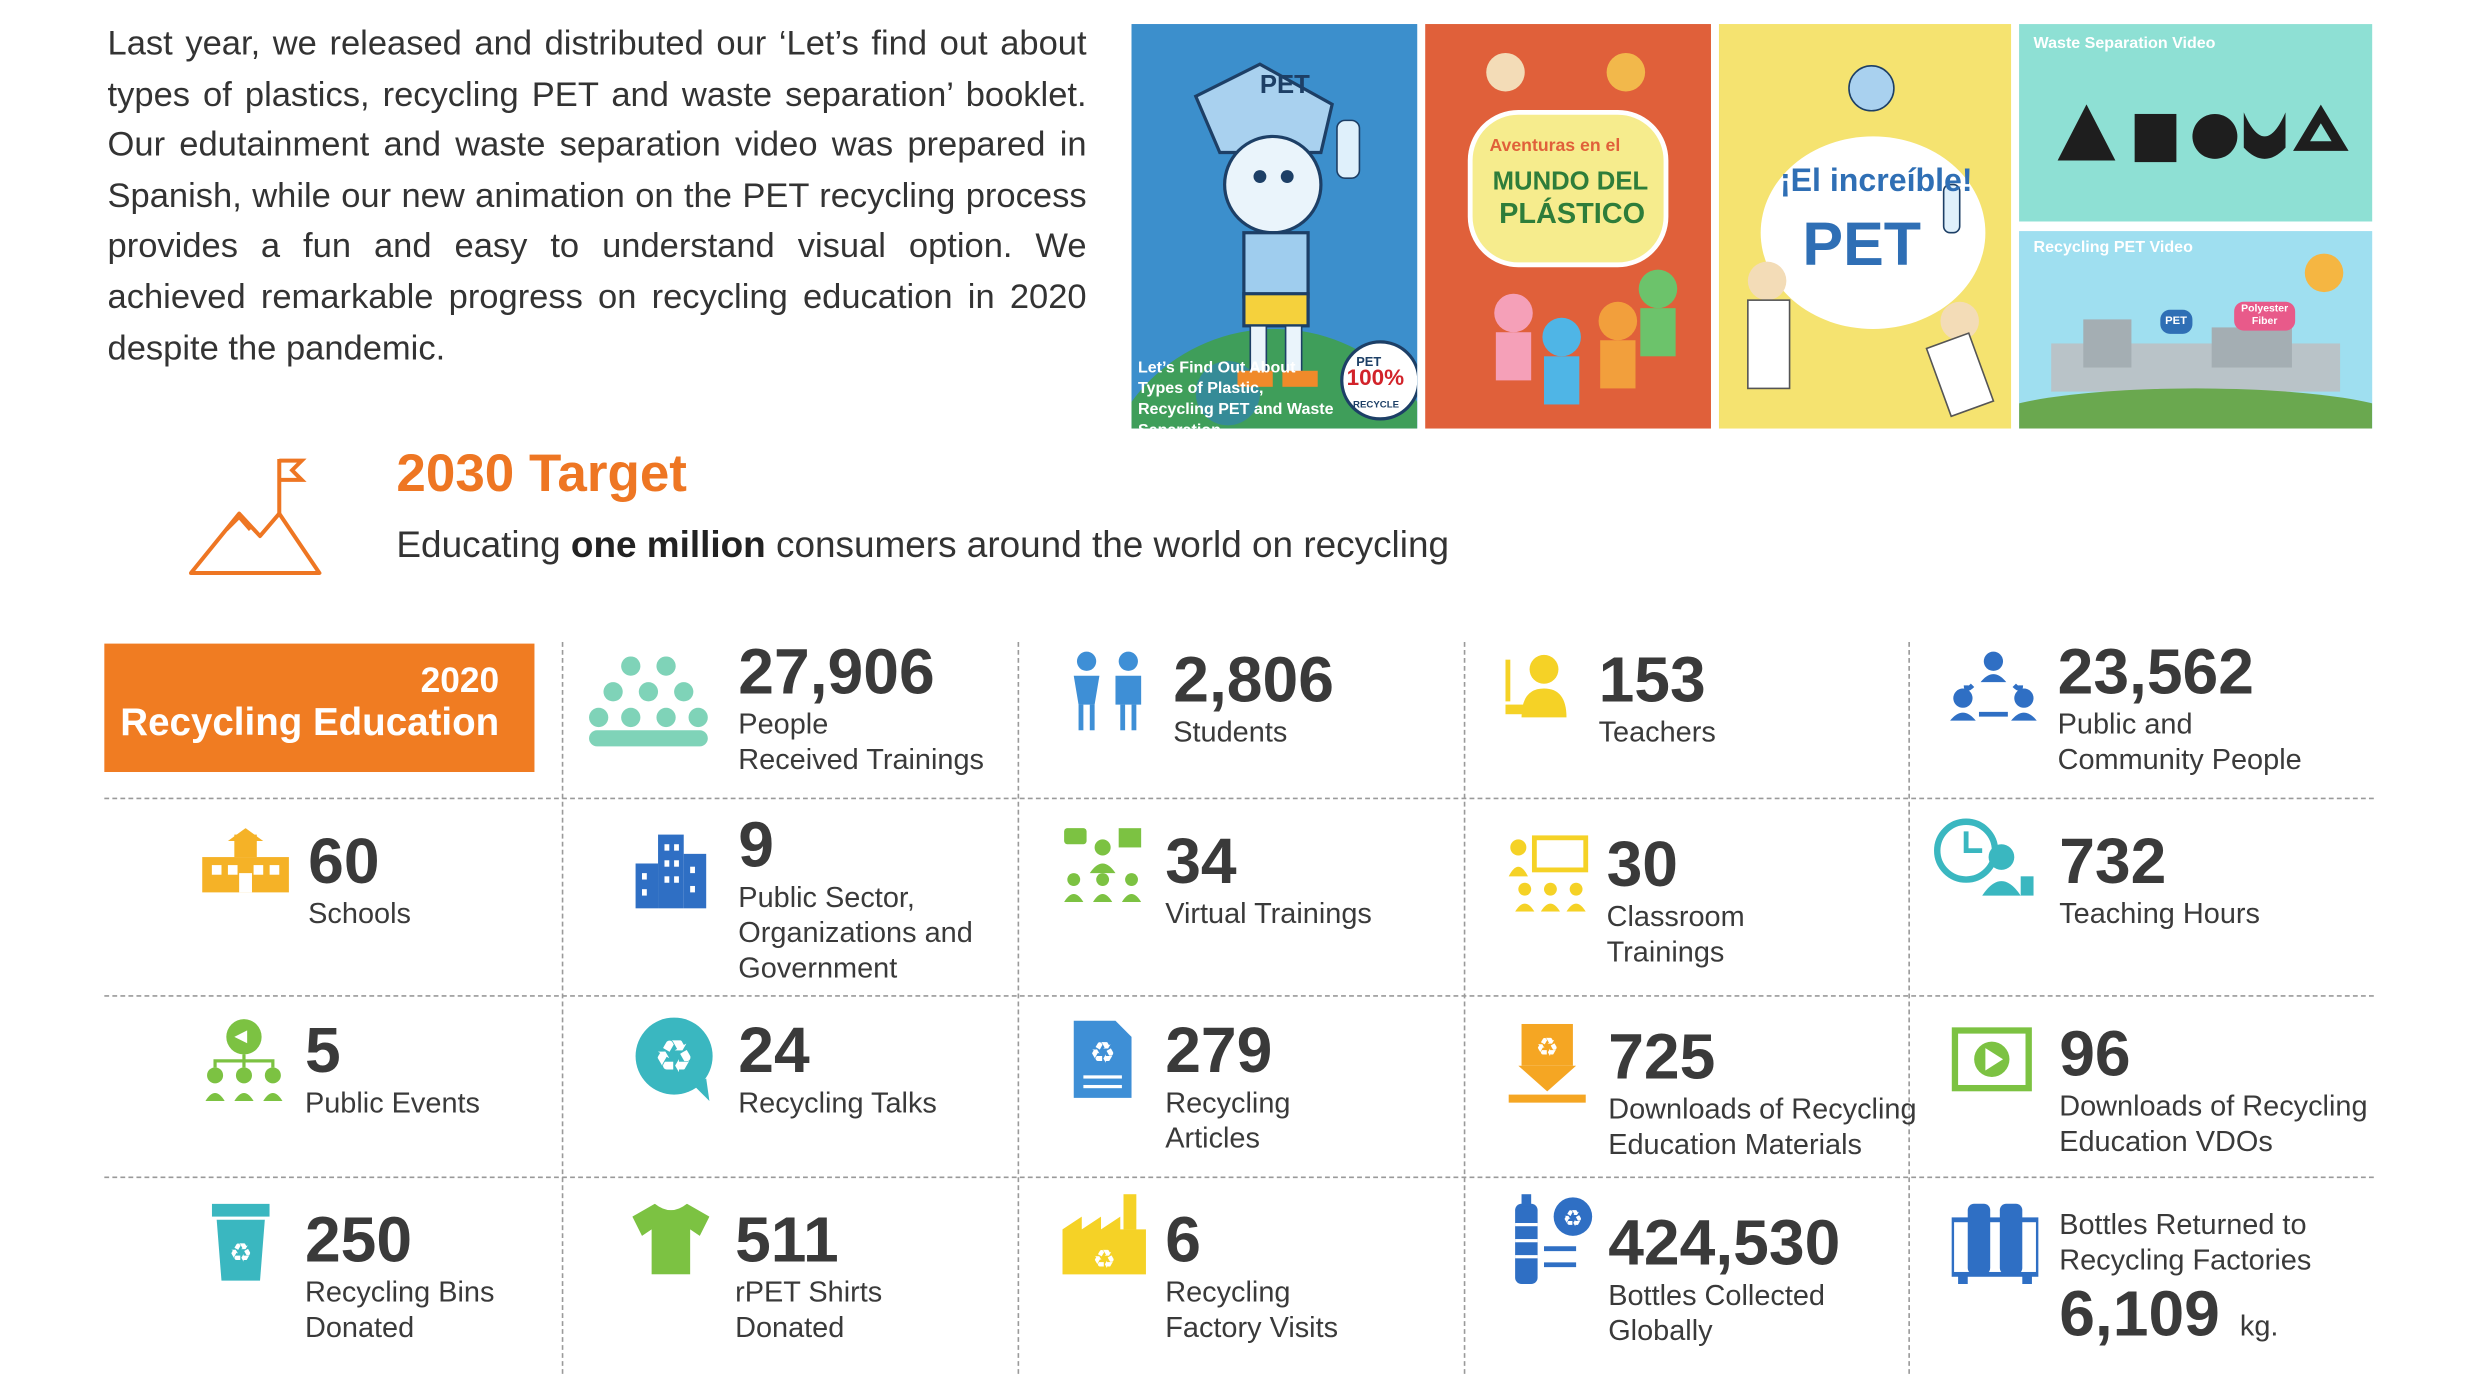 This screenshot has height=1380, width=2480. I want to click on stat-students: 2,806 Students, so click(1253, 696).